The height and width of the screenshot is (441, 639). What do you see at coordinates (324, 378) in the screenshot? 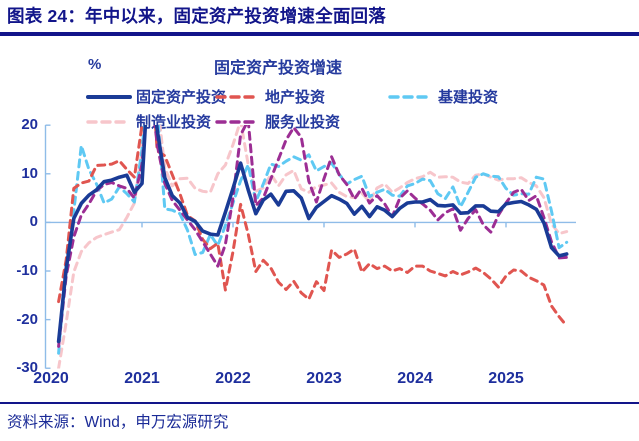
I see `x-tick-label: 2023` at bounding box center [324, 378].